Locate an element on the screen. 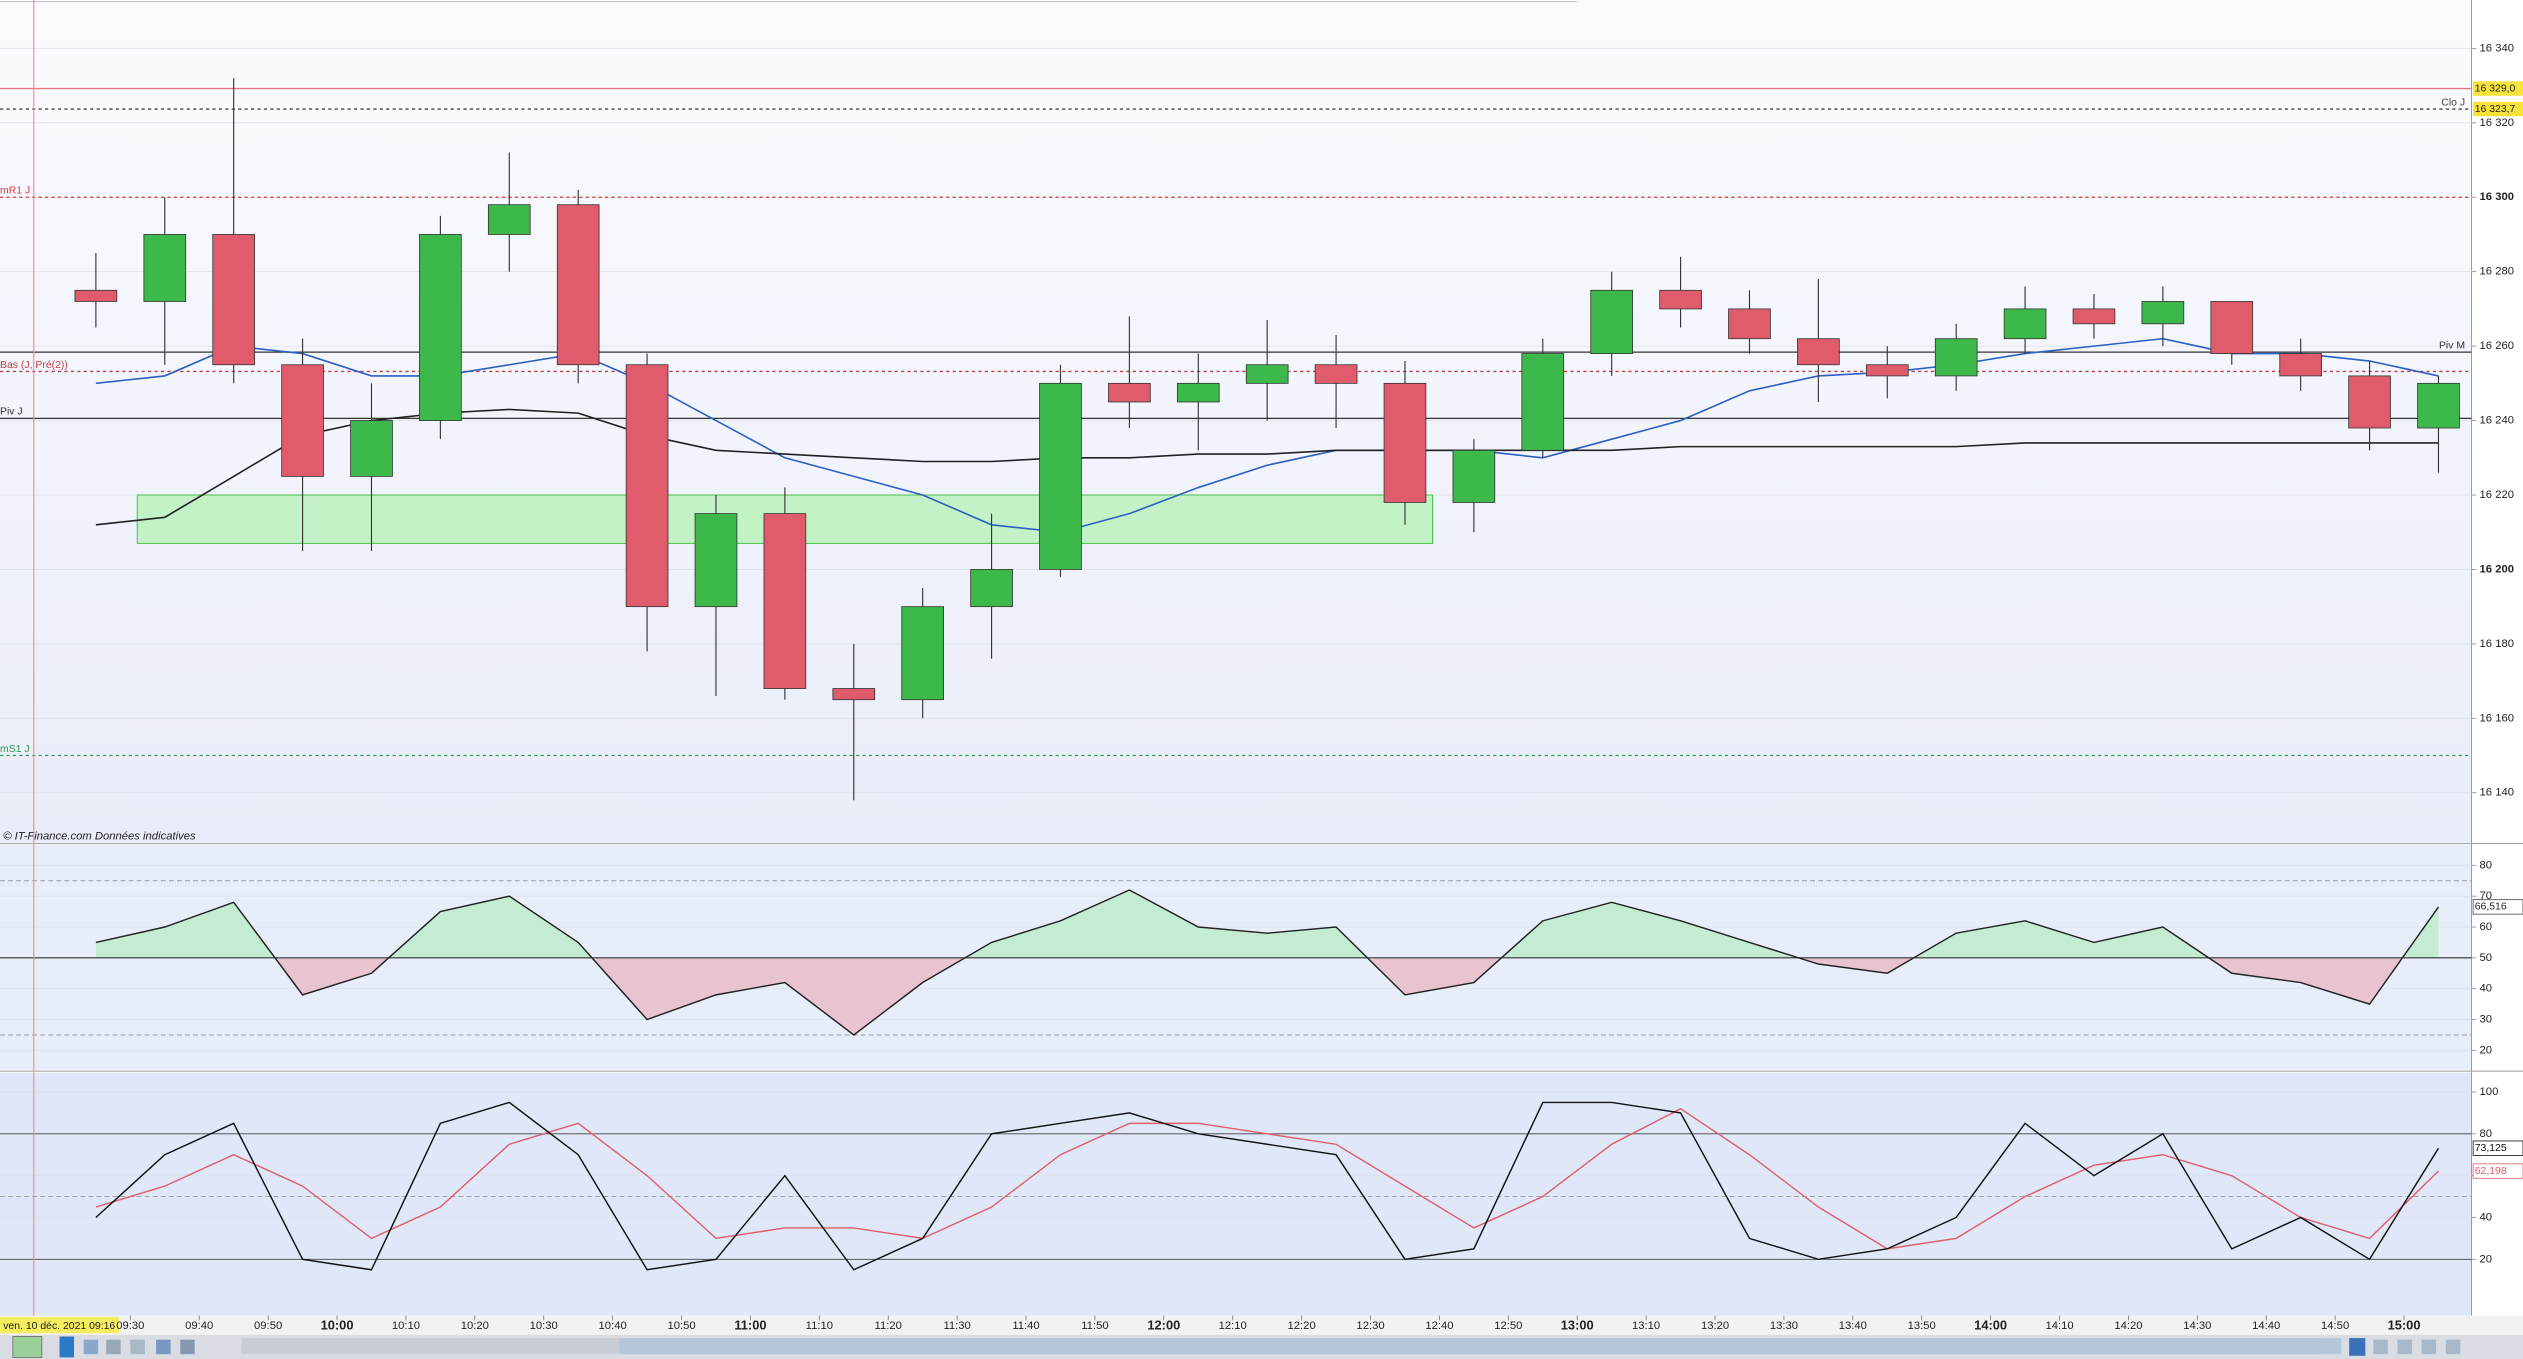 This screenshot has width=2523, height=1359. y-tick-label: 16 140 is located at coordinates (2497, 793).